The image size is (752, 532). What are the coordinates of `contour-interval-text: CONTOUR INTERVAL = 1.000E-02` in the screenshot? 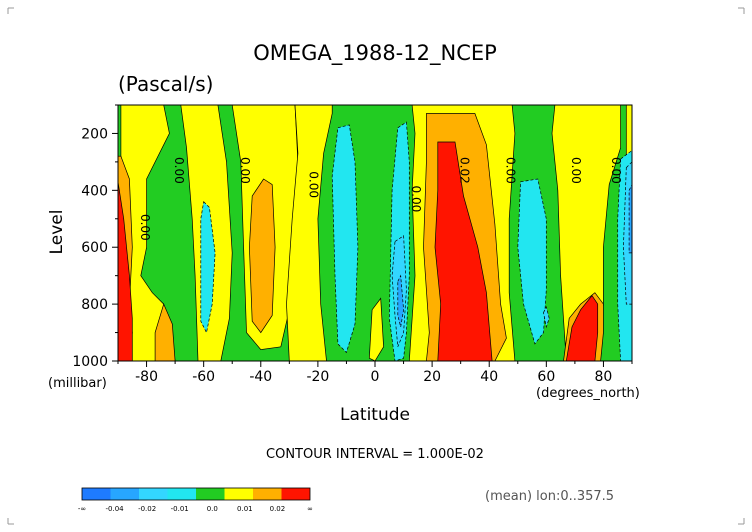 It's located at (375, 454).